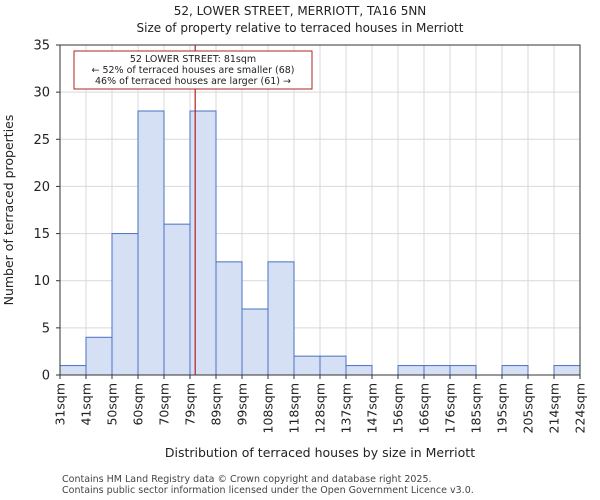 The image size is (600, 500). I want to click on y-tick-label: 20, so click(41, 187).